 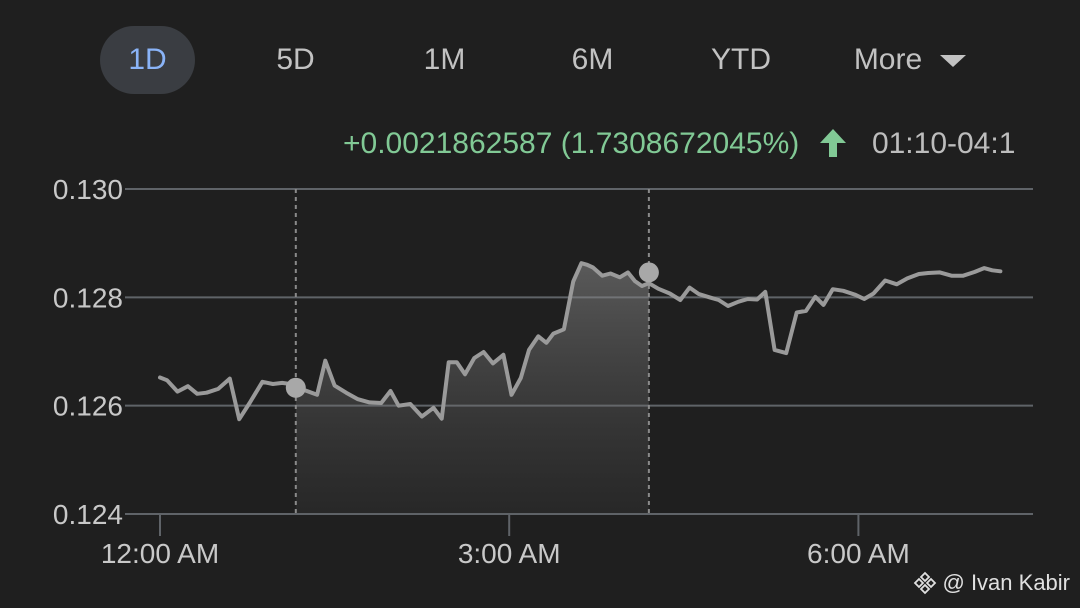 I want to click on tab-6m: 6M, so click(x=592, y=59).